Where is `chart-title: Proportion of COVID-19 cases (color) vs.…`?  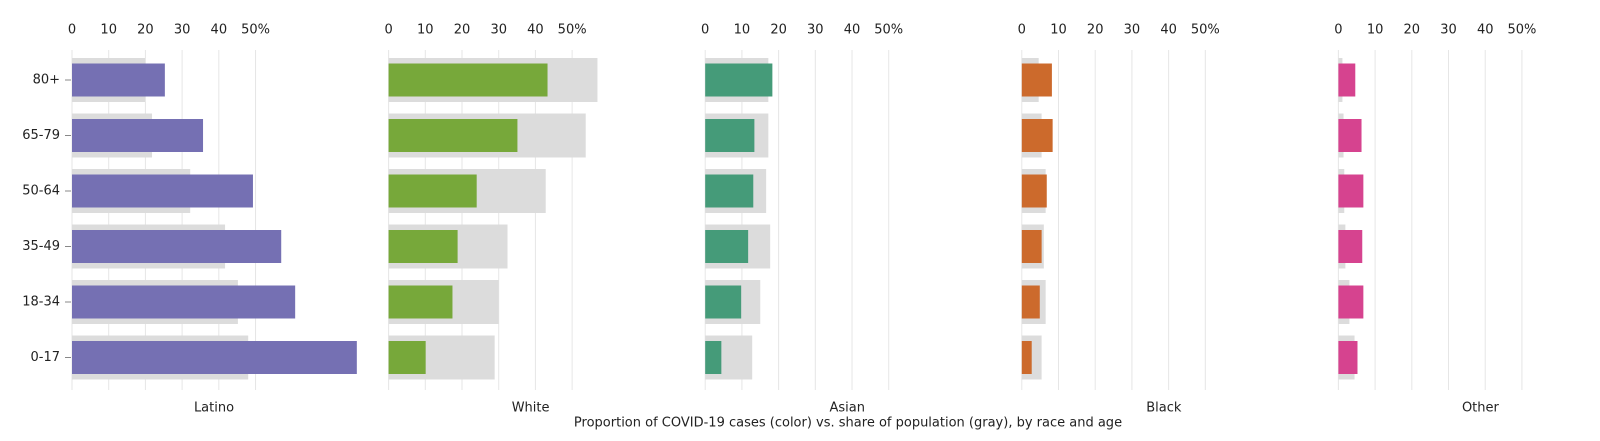
chart-title: Proportion of COVID-19 cases (color) vs.… is located at coordinates (848, 423).